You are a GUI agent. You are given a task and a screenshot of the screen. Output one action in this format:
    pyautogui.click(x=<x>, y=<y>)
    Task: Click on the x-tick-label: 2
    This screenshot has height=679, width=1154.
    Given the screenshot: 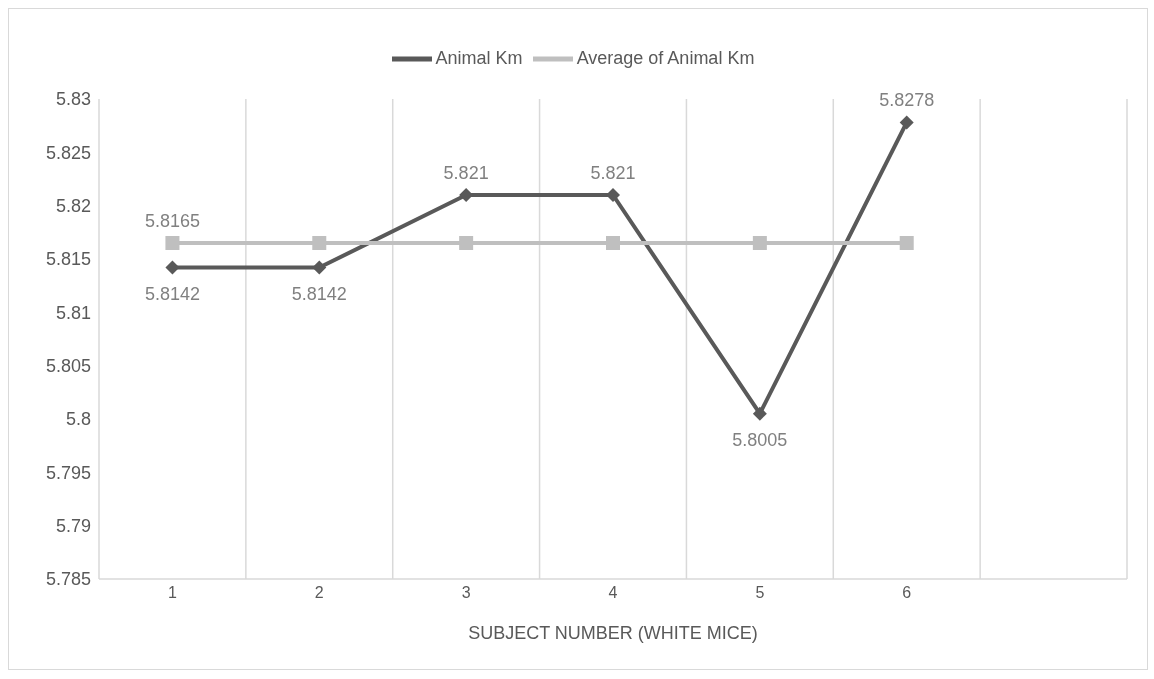 What is the action you would take?
    pyautogui.click(x=319, y=593)
    